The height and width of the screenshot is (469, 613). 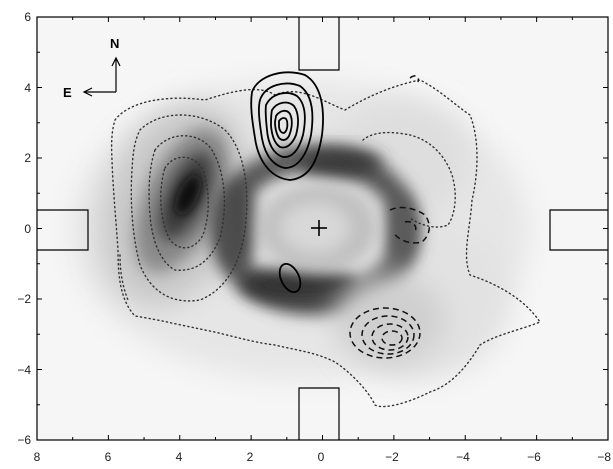 What do you see at coordinates (108, 457) in the screenshot?
I see `x-tick-label: 6` at bounding box center [108, 457].